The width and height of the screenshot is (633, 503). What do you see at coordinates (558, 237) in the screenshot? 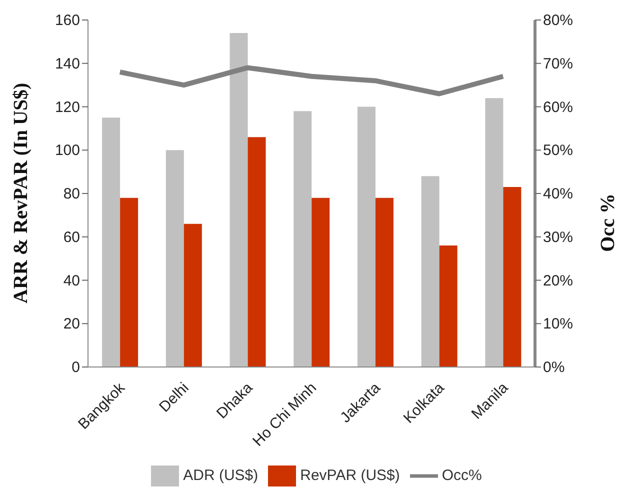
I see `y2-tick-label: 30%` at bounding box center [558, 237].